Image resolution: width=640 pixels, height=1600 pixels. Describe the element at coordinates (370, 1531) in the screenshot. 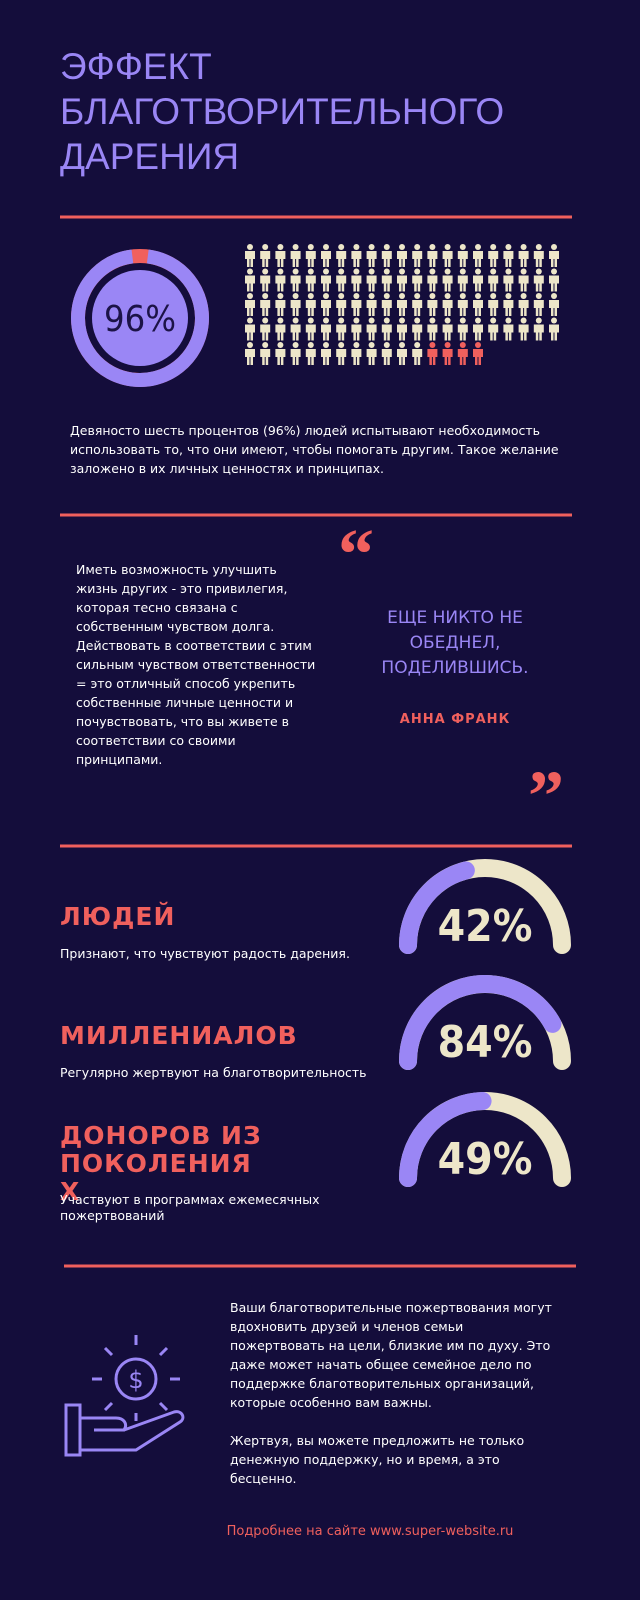

I see `footer: Подробнее на сайте www.super-website.ru` at that location.